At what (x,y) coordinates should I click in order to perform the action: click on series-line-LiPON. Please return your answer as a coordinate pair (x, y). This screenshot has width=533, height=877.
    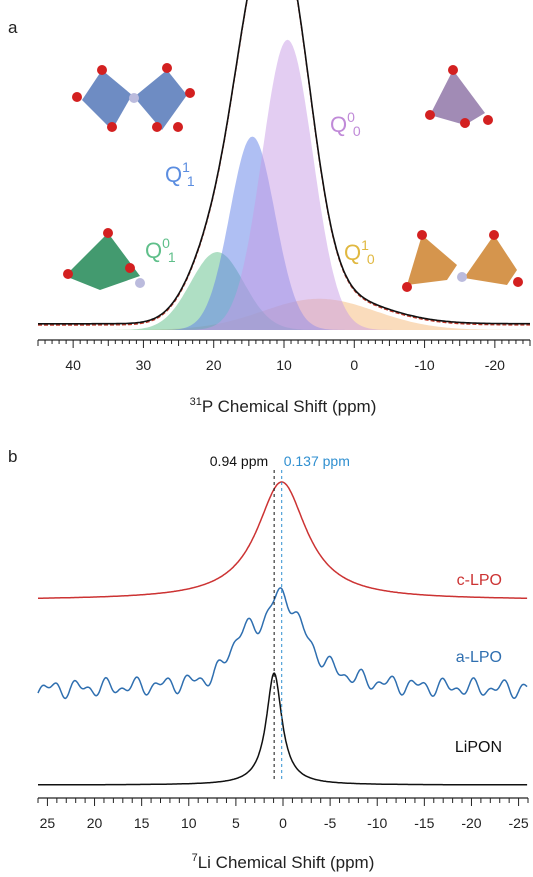
    Looking at the image, I should click on (283, 729).